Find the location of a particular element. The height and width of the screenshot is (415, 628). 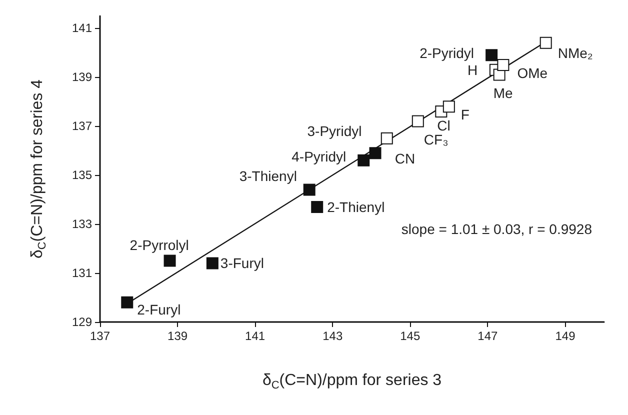

y-tick-label: 137 is located at coordinates (82, 126).